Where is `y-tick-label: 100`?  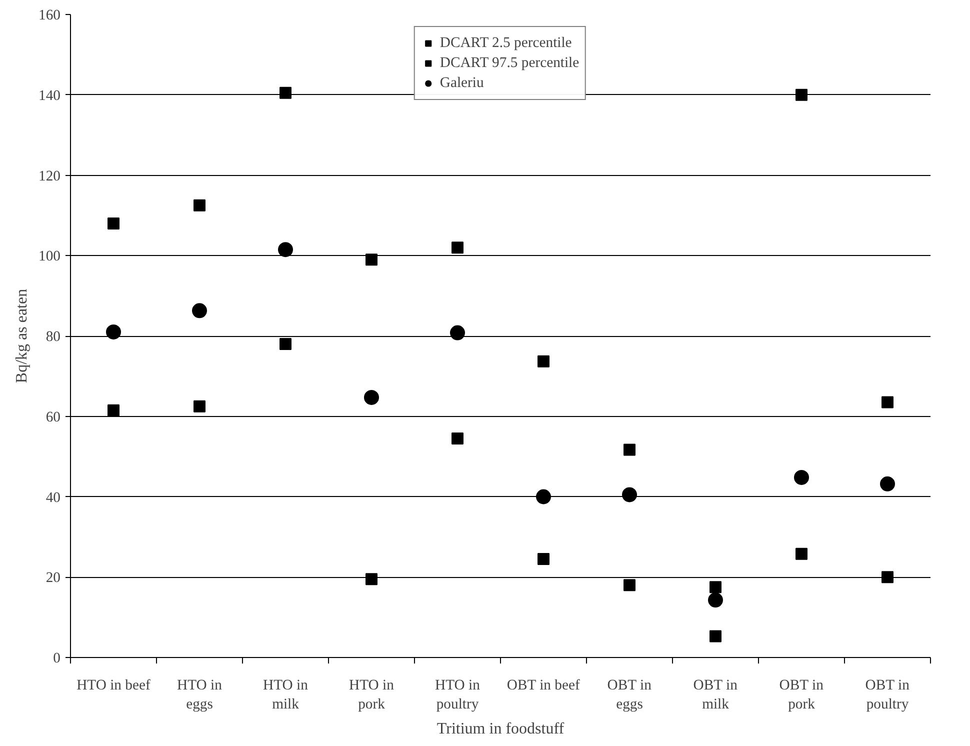 y-tick-label: 100 is located at coordinates (49, 256).